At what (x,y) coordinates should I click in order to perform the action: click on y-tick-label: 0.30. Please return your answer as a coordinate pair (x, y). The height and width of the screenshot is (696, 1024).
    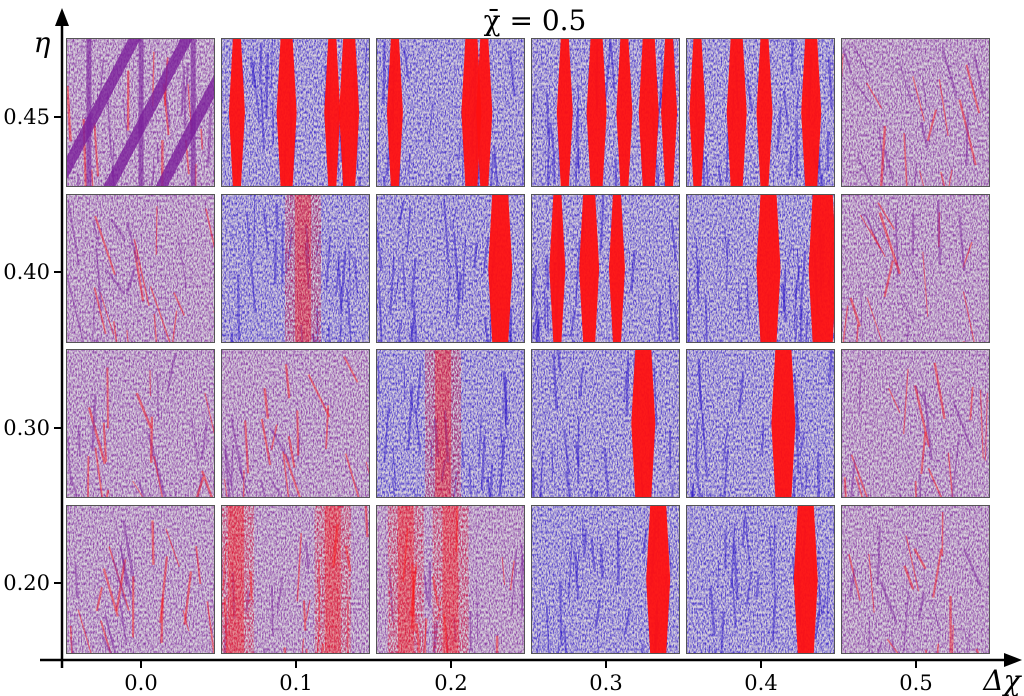
    Looking at the image, I should click on (26, 428).